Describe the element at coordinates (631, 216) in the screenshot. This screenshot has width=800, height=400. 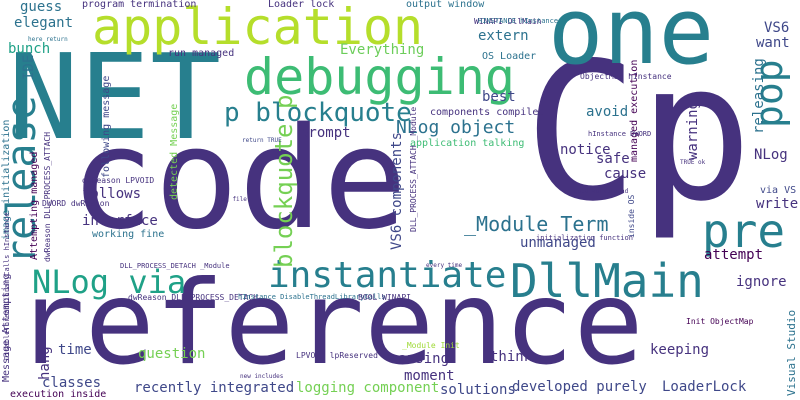
I see `word-inside-os: inside OS` at that location.